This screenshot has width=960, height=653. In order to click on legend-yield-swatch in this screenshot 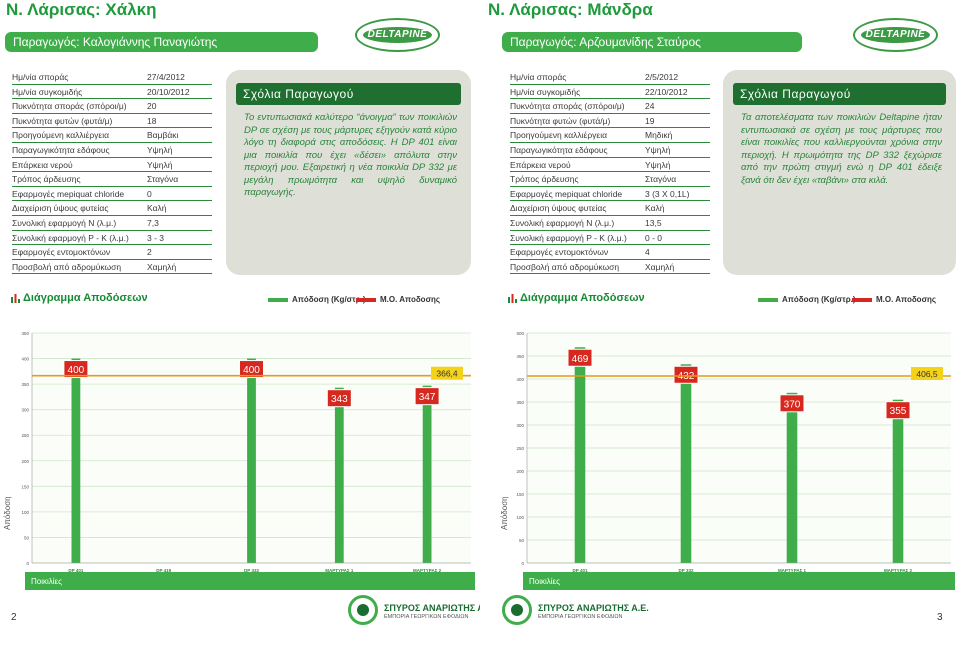, I will do `click(768, 300)`.